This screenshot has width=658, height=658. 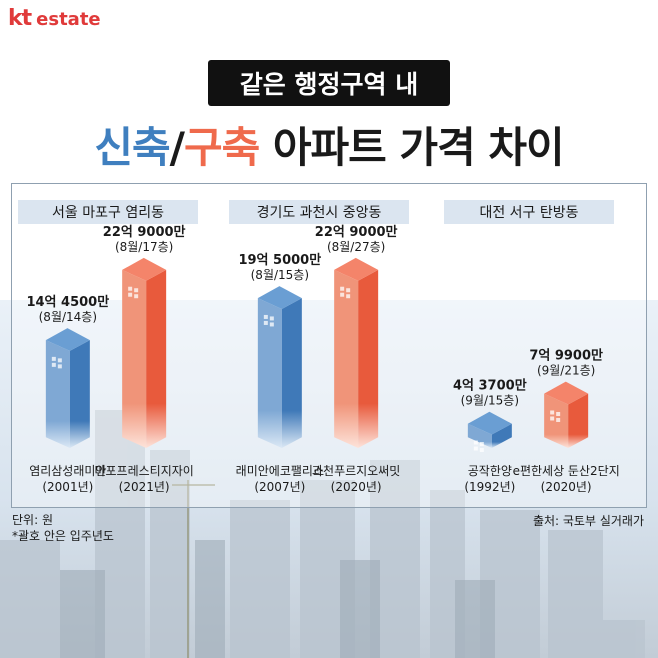 I want to click on region-label-1: 서울 마포구 염리동, so click(x=108, y=212).